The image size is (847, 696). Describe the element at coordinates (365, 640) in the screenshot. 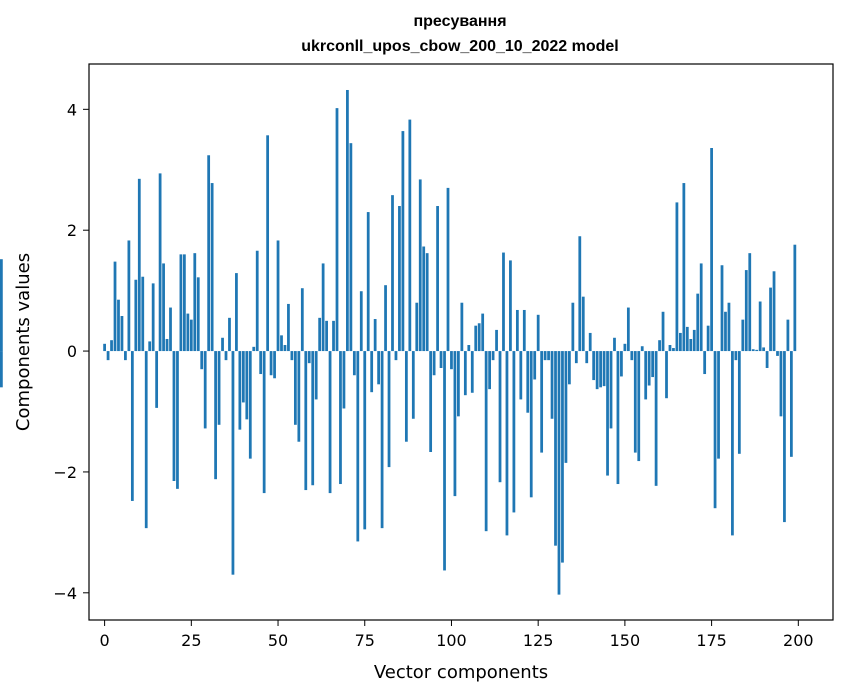

I see `x-tick-label: 75` at that location.